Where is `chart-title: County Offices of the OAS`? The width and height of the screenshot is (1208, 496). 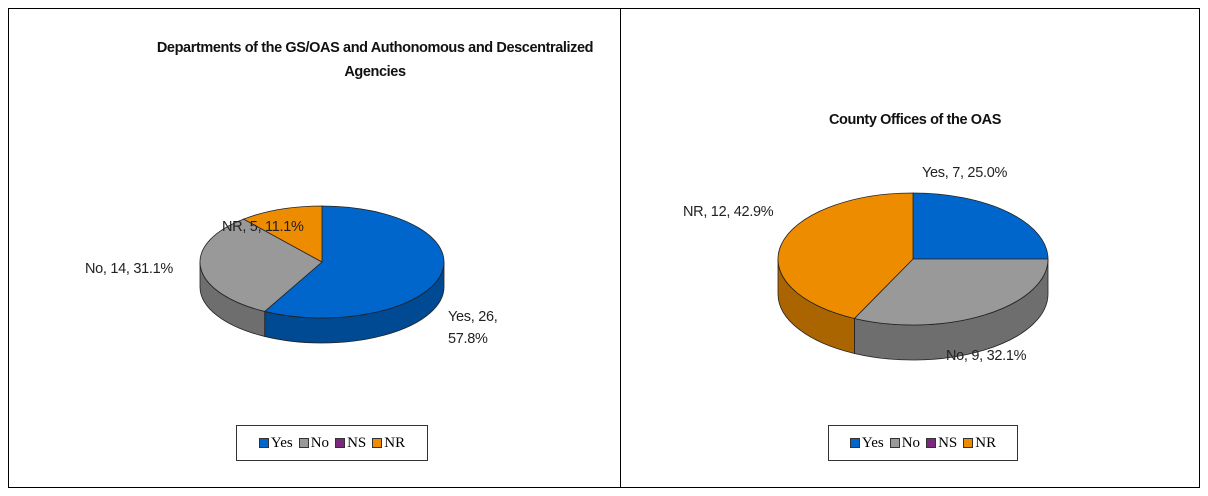
chart-title: County Offices of the OAS is located at coordinates (915, 120).